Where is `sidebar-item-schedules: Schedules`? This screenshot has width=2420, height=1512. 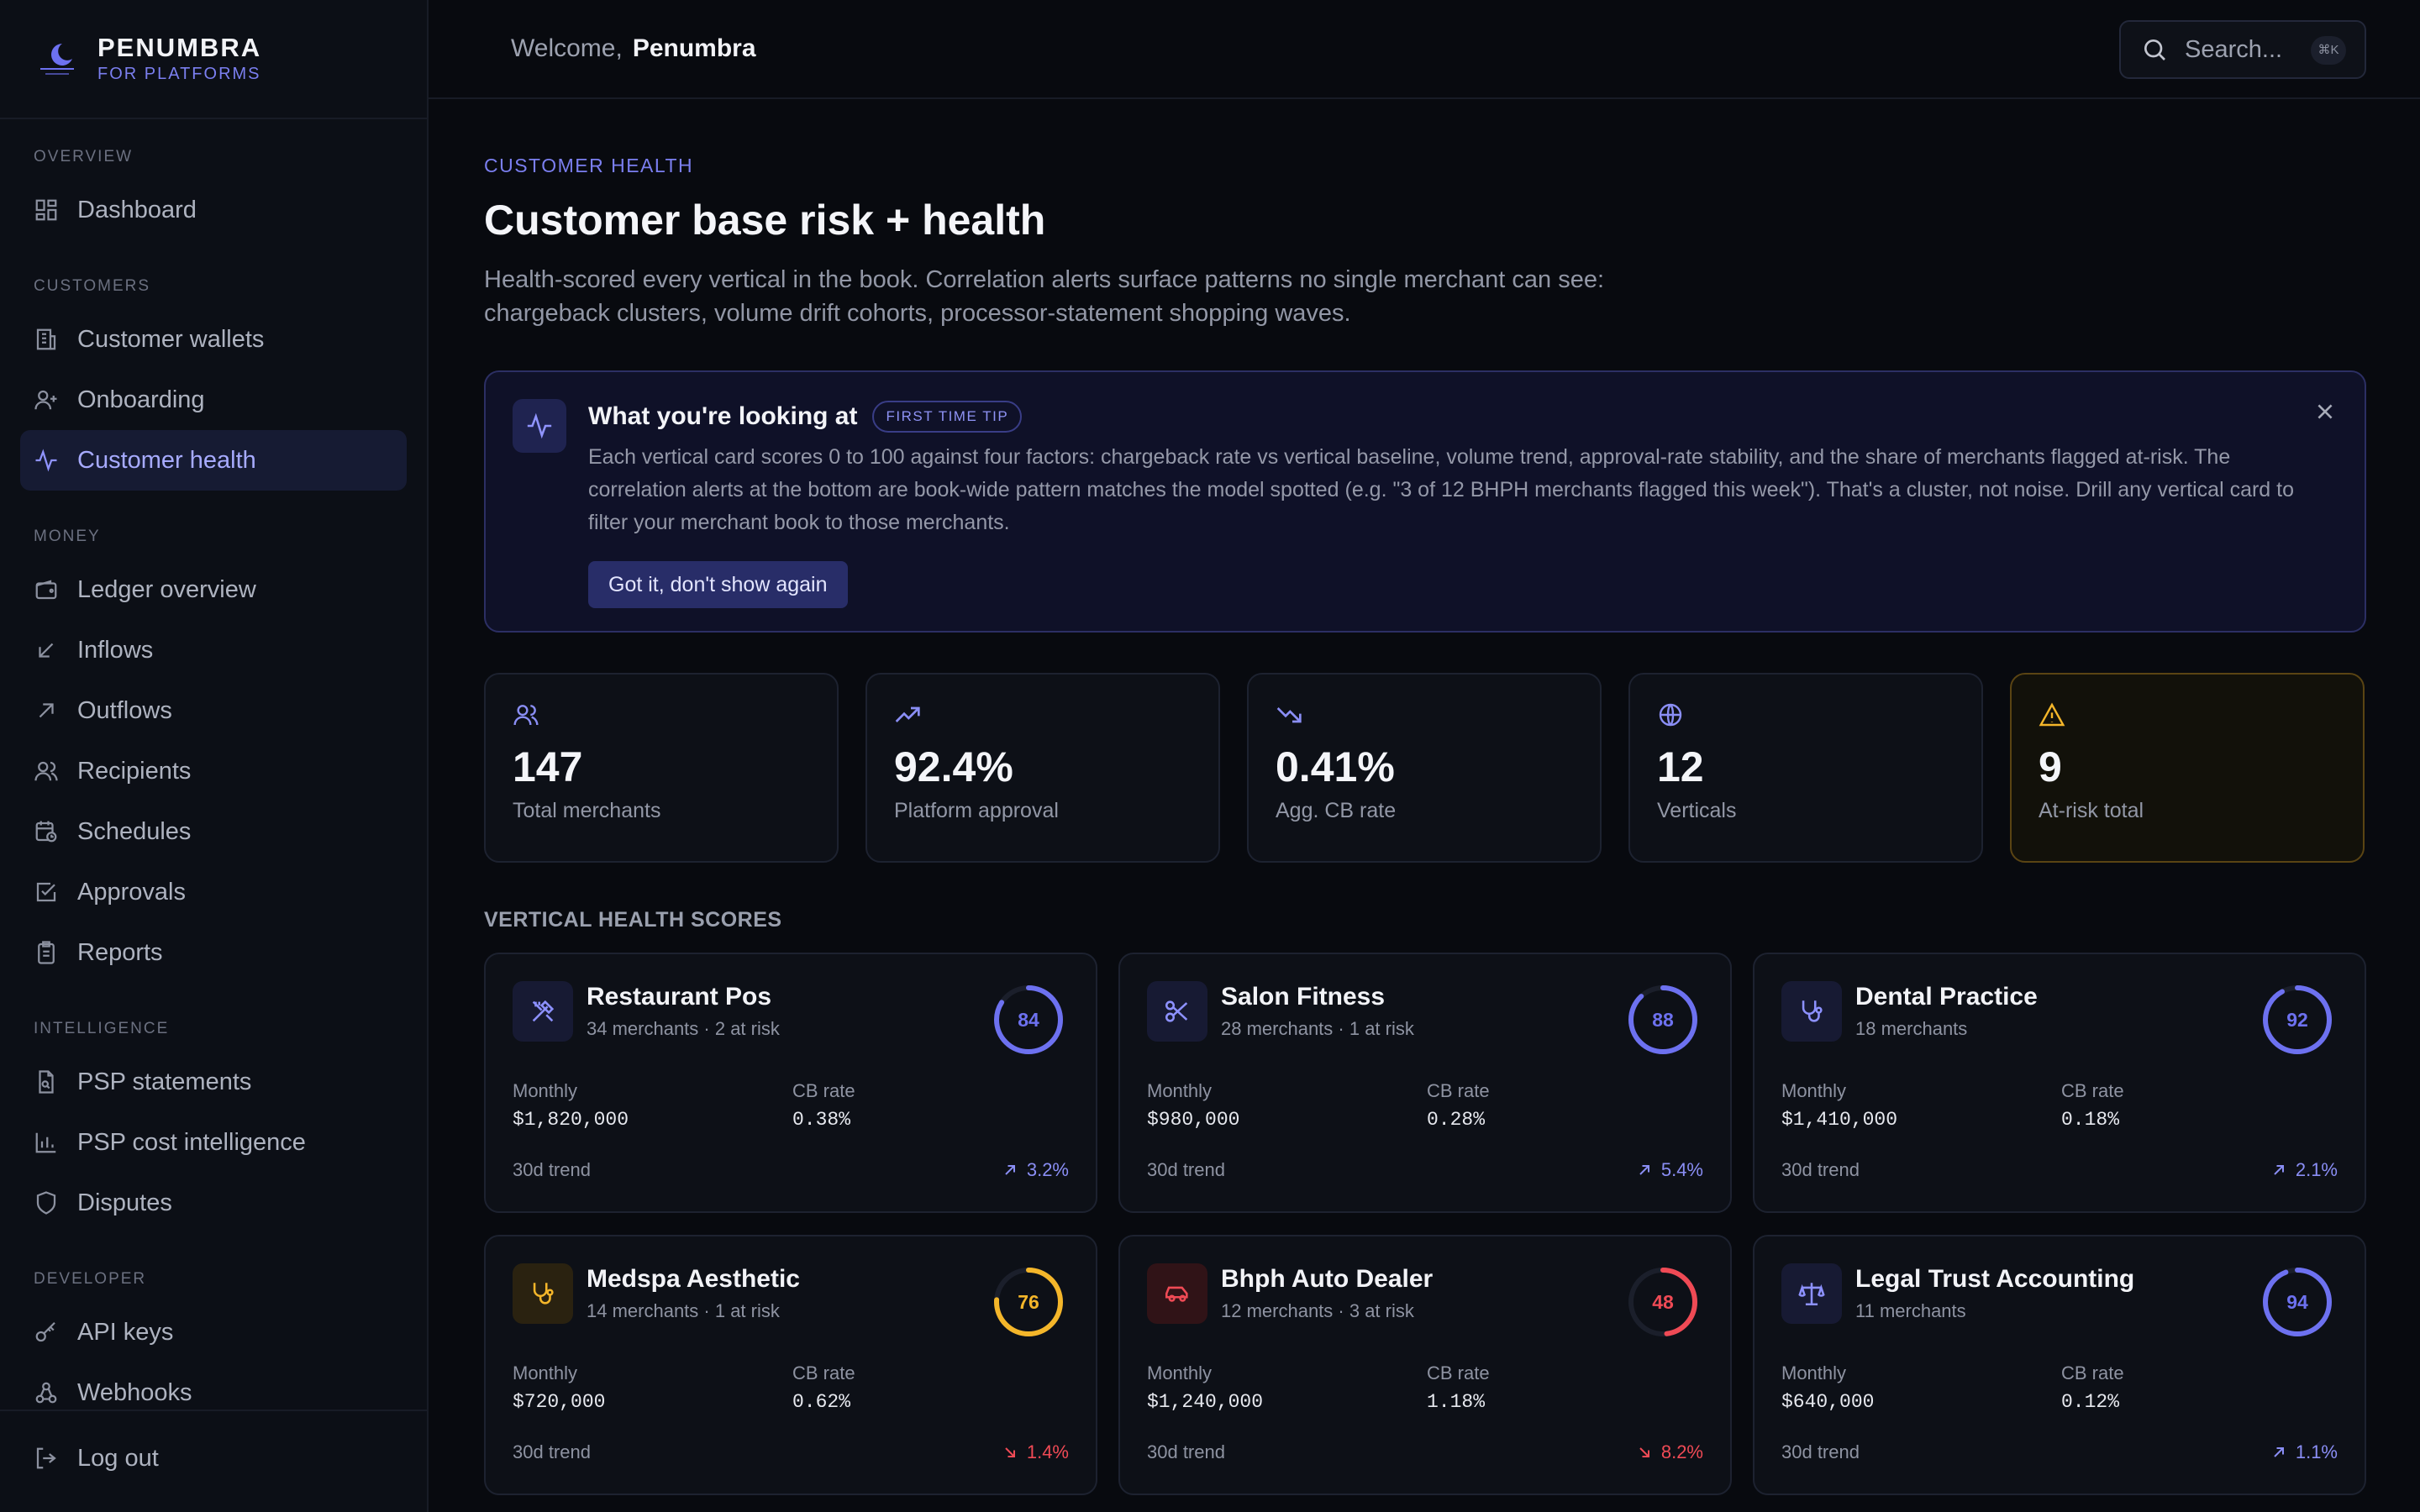
sidebar-item-schedules: Schedules is located at coordinates (214, 831).